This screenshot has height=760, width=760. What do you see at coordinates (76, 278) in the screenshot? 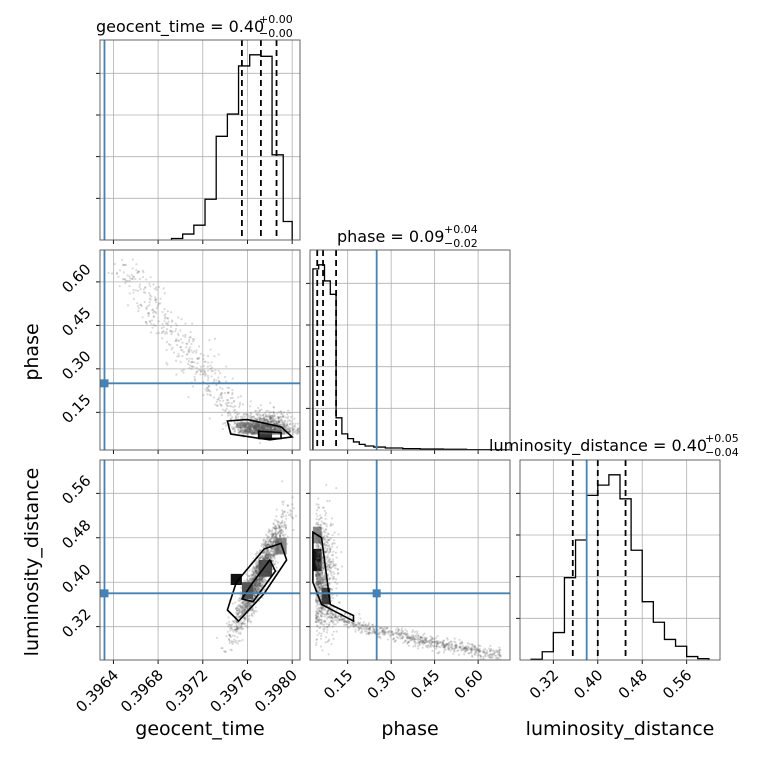
I see `ytick-label-phase: 0.60` at bounding box center [76, 278].